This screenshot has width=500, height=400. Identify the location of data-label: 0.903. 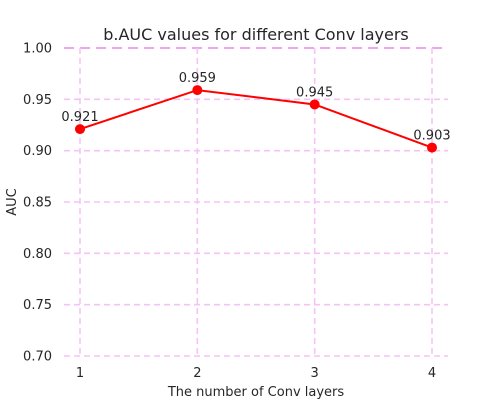
(431, 136).